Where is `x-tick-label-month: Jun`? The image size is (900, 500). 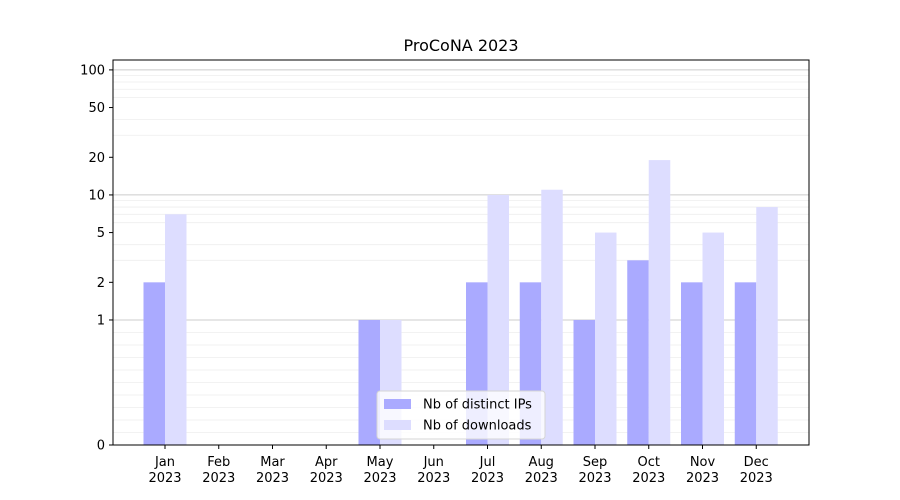 x-tick-label-month: Jun is located at coordinates (433, 462).